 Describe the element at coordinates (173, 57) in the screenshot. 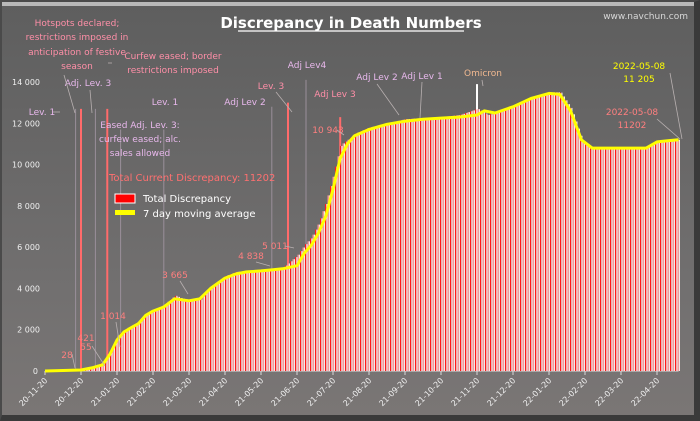

I see `event-label: Curfew eased; border` at that location.